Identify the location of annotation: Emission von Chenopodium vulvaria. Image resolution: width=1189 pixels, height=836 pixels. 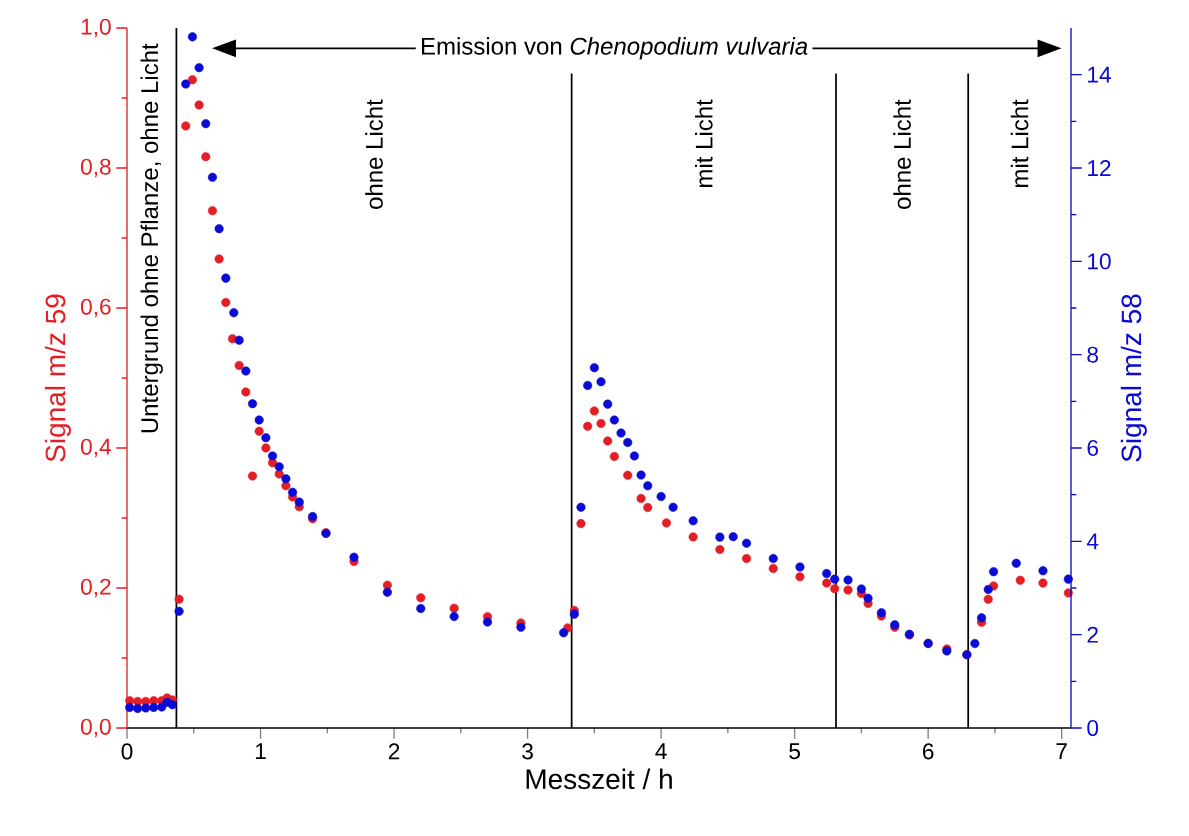
(614, 48).